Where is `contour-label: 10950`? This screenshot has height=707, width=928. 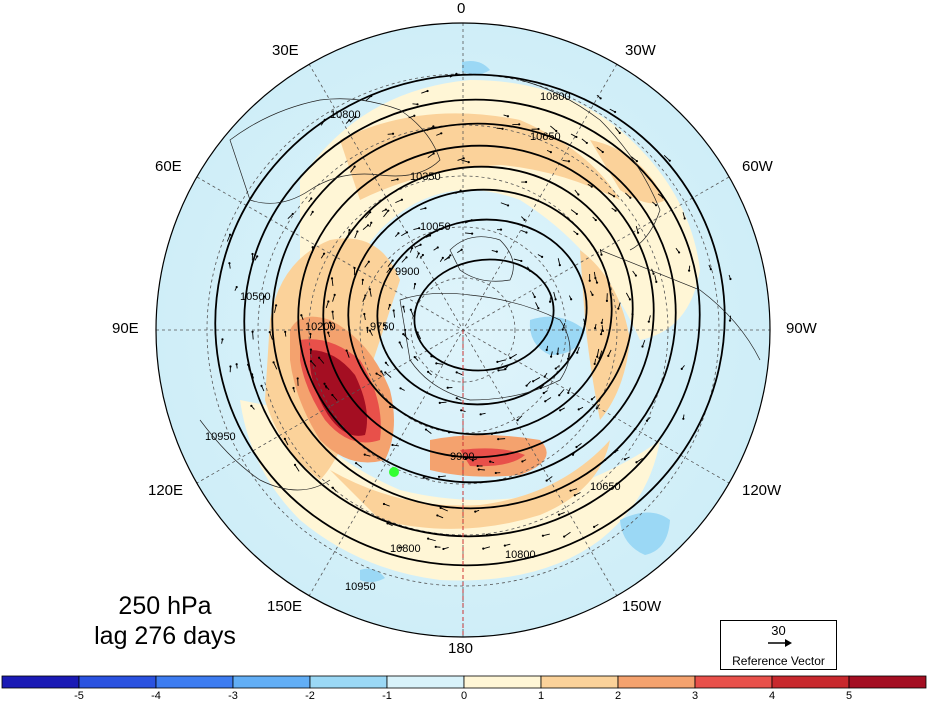 contour-label: 10950 is located at coordinates (220, 437).